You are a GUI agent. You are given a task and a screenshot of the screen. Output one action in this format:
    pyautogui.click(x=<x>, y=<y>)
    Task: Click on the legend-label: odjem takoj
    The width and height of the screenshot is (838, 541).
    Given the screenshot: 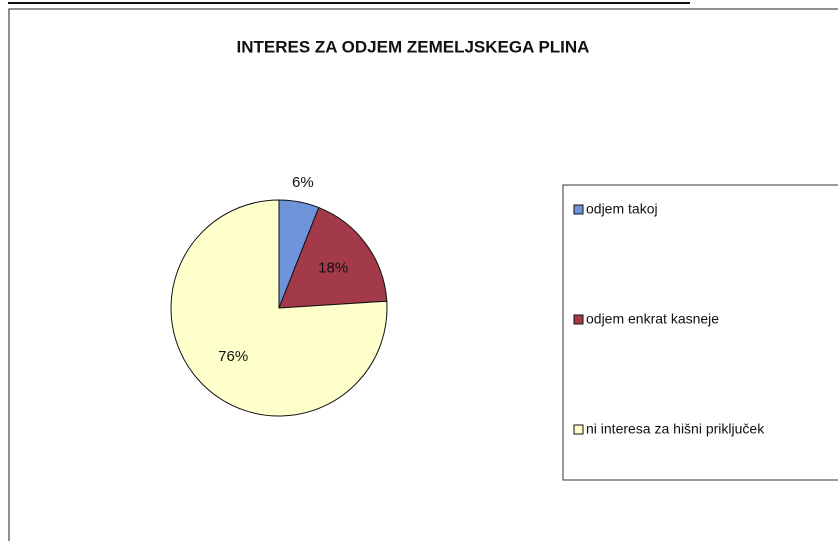 What is the action you would take?
    pyautogui.click(x=622, y=209)
    